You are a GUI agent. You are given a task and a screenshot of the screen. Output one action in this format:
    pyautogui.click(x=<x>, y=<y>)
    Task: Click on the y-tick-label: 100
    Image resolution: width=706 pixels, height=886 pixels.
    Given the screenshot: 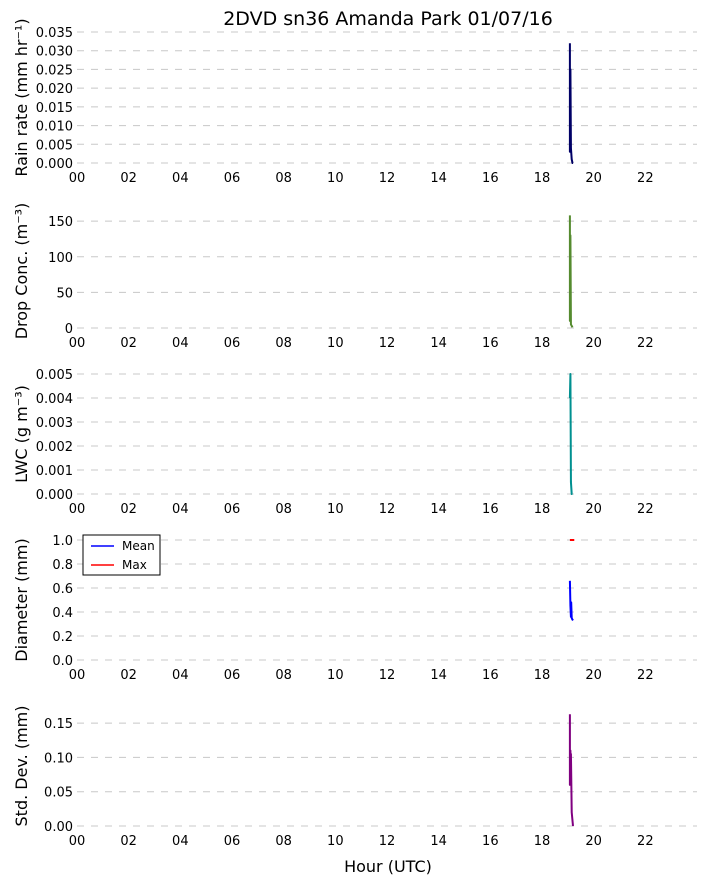 What is the action you would take?
    pyautogui.click(x=60, y=258)
    